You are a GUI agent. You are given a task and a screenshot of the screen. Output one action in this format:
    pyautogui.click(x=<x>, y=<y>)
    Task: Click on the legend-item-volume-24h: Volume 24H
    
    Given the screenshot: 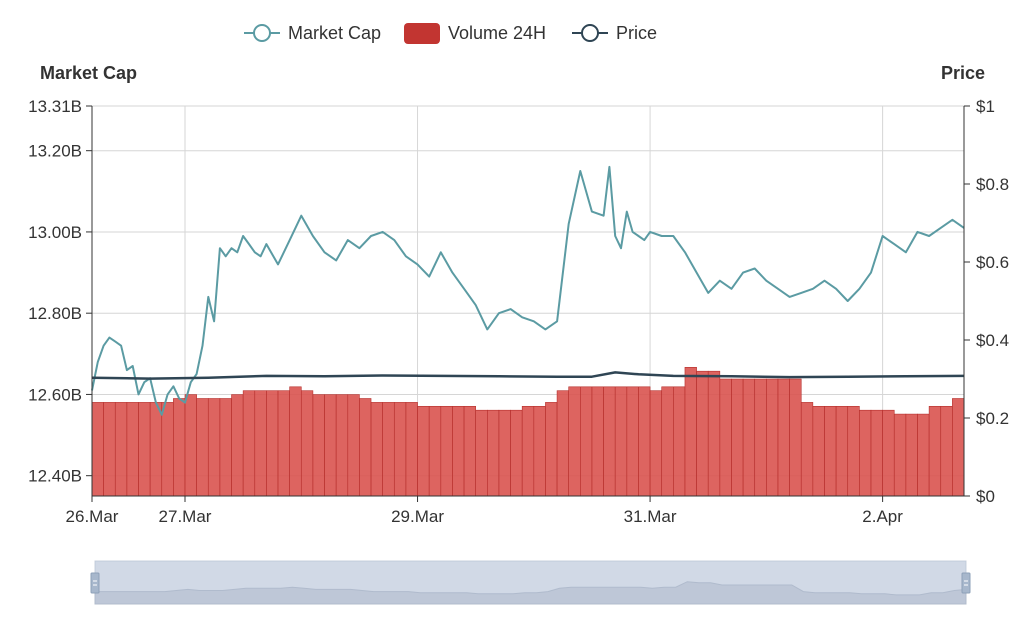 What is the action you would take?
    pyautogui.click(x=475, y=33)
    